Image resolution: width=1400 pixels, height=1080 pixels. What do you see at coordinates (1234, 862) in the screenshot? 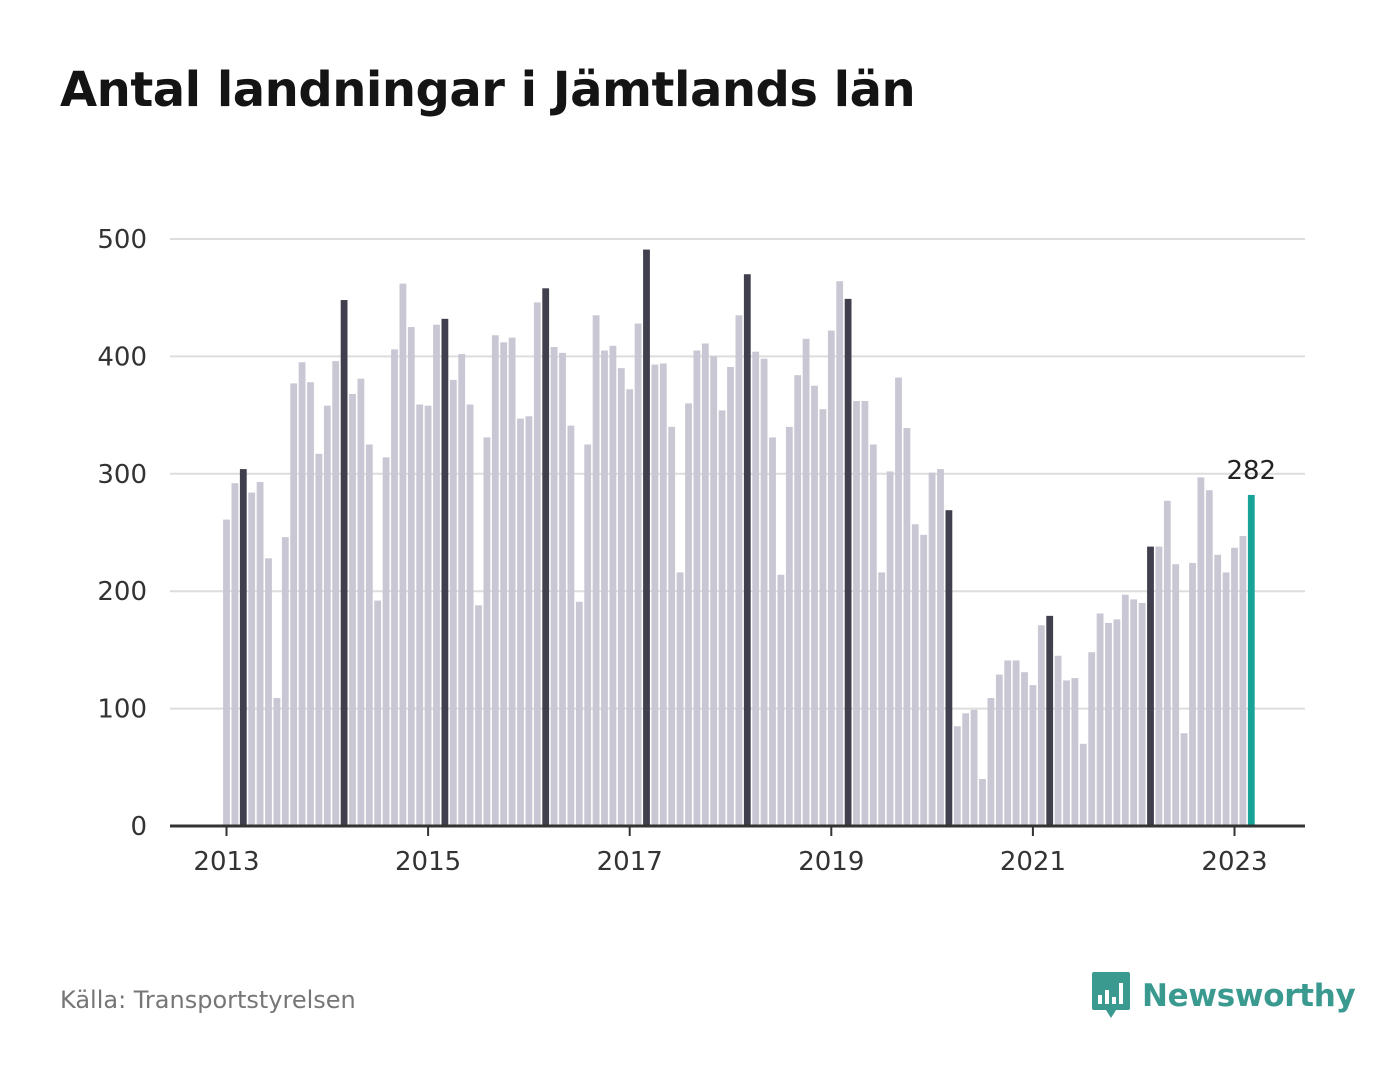
I see `x-tick-label: 2023` at bounding box center [1234, 862].